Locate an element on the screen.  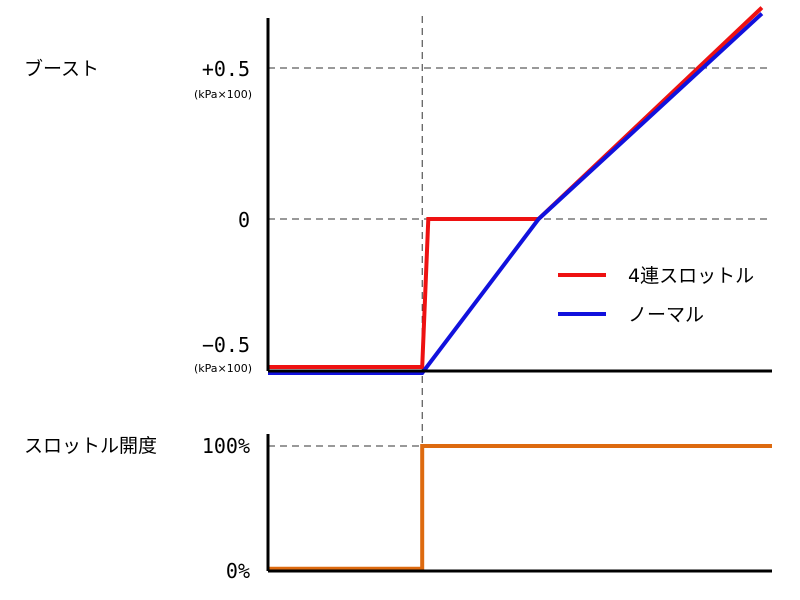
legend-label-quad-throttle: 4連スロットル is located at coordinates (691, 276).